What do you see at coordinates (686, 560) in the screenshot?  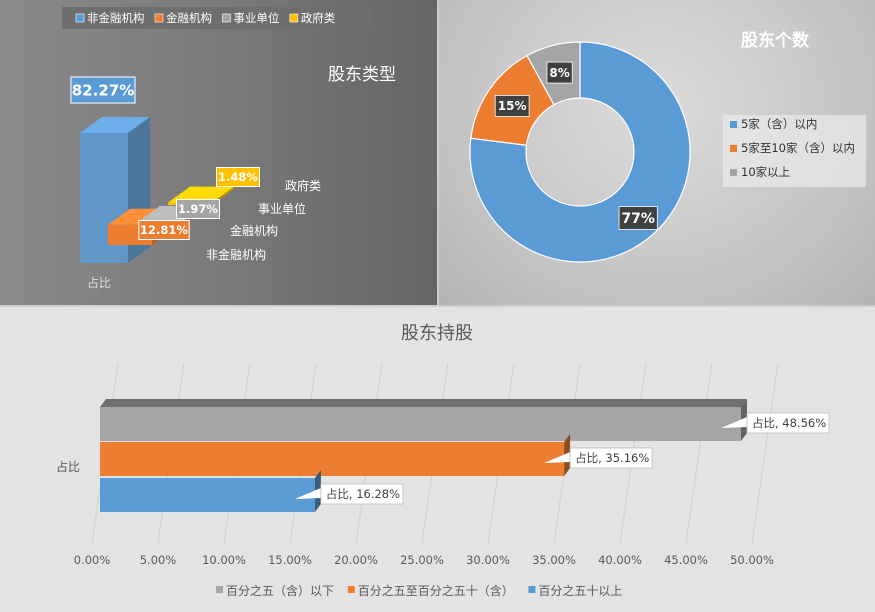 I see `x-tick-9: 45.00%` at bounding box center [686, 560].